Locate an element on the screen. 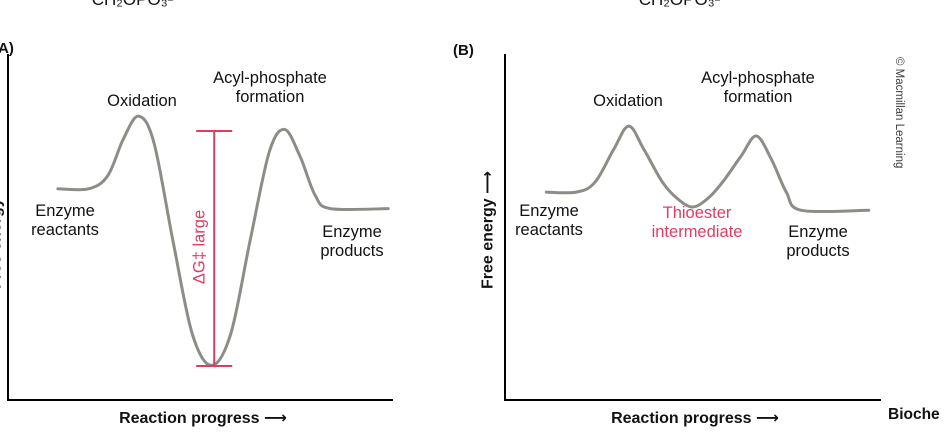  panel-b-yaxis-label: Free energy ⟶ is located at coordinates (488, 230).